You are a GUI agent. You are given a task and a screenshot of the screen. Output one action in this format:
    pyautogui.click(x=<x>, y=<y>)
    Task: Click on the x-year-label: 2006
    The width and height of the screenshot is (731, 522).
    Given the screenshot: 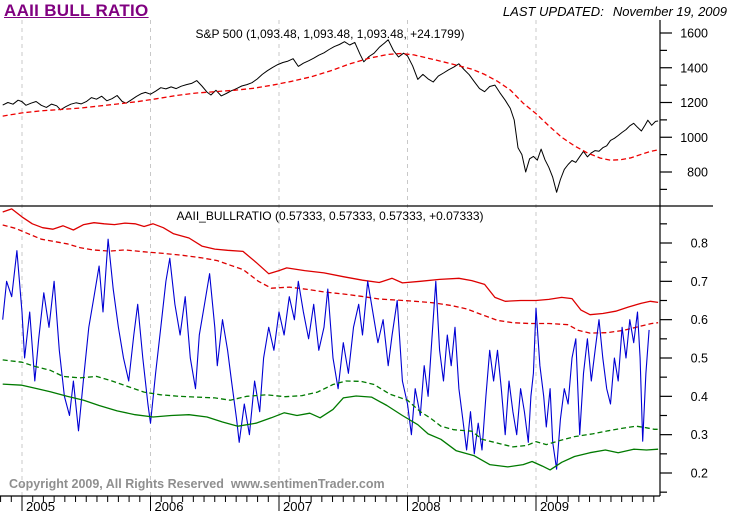 What is the action you would take?
    pyautogui.click(x=169, y=506)
    